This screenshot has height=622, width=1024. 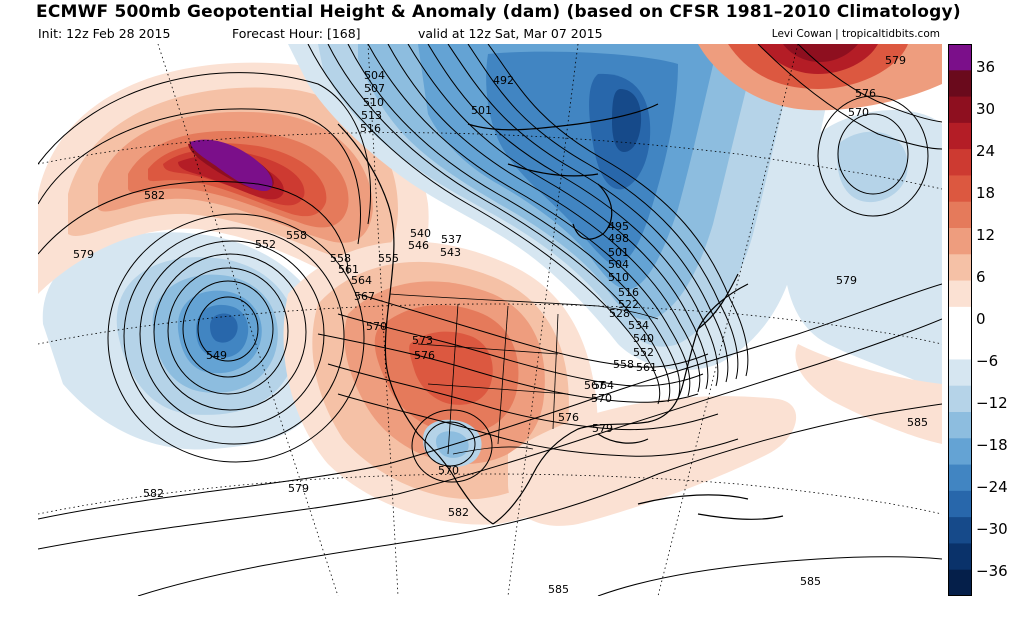 I want to click on contour-label: 507, so click(x=374, y=88).